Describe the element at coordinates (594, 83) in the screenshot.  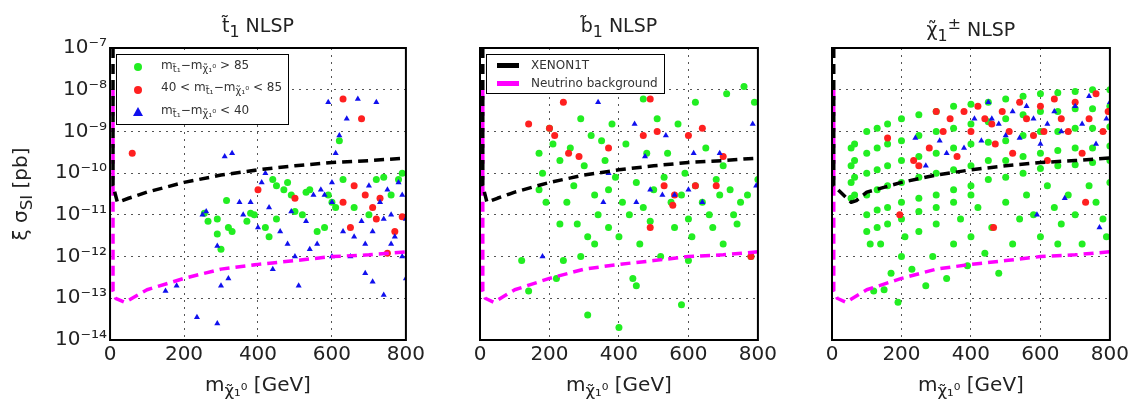
I see `legend-label: Neutrino background` at that location.